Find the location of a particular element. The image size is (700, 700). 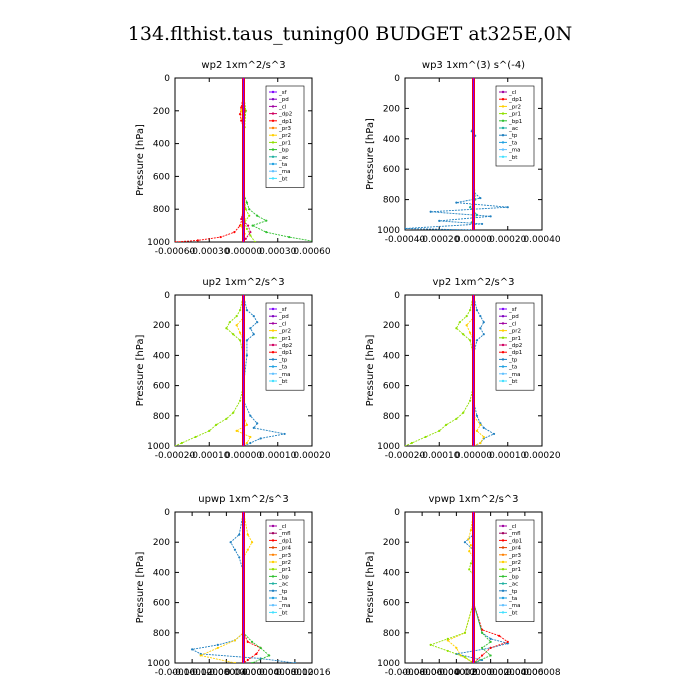

y-tick-label: 1000 is located at coordinates (388, 231).